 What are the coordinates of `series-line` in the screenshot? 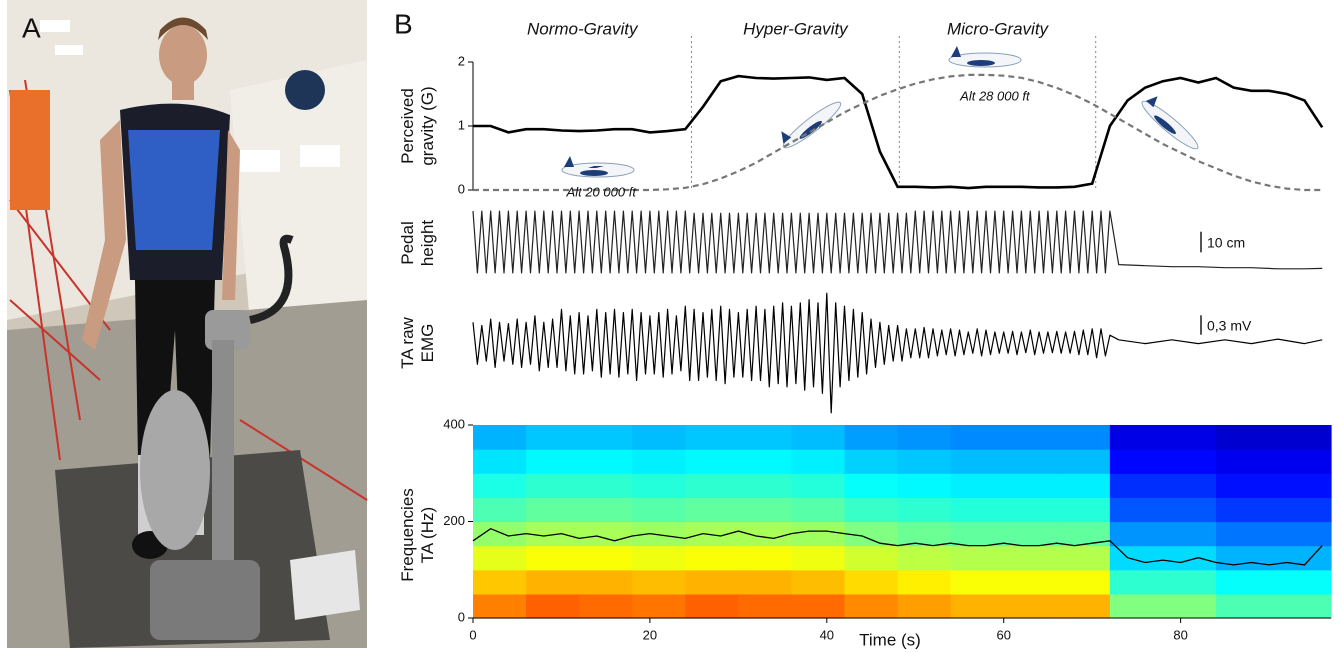 It's located at (898, 132).